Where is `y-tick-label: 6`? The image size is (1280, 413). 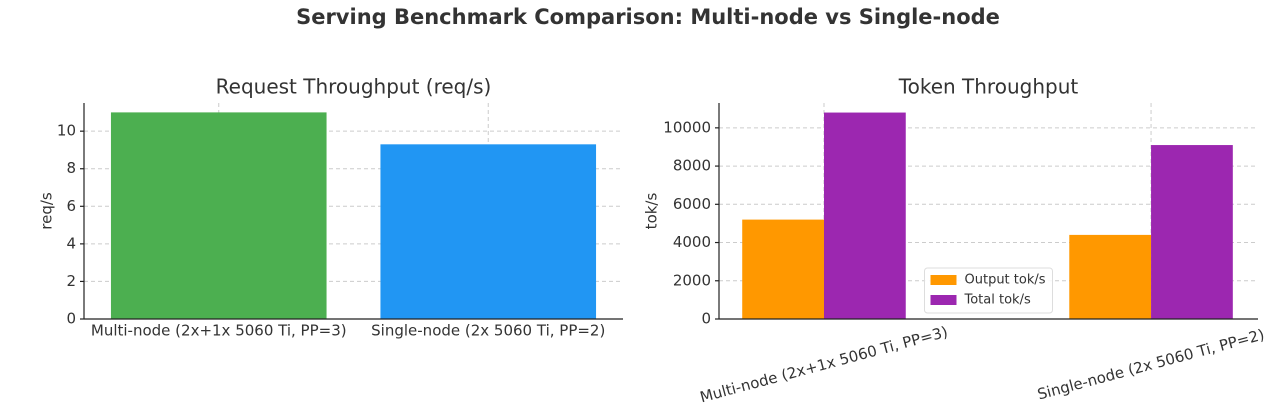 y-tick-label: 6 is located at coordinates (71, 206).